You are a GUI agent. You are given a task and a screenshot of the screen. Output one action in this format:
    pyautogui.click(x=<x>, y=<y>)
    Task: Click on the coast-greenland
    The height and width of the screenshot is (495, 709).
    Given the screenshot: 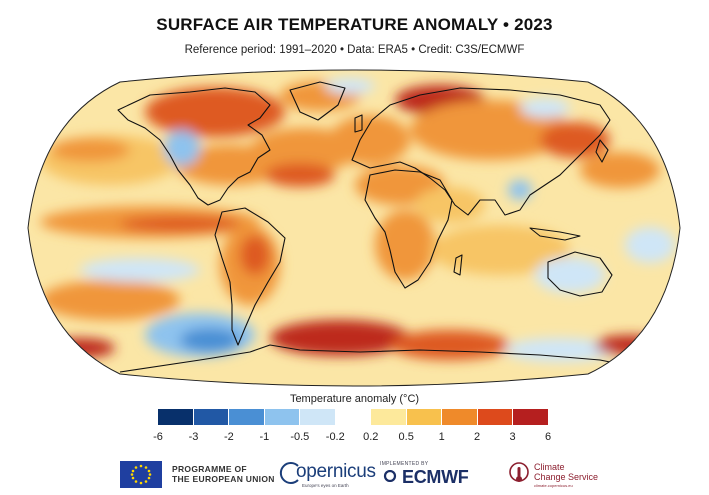 What is the action you would take?
    pyautogui.click(x=317, y=101)
    